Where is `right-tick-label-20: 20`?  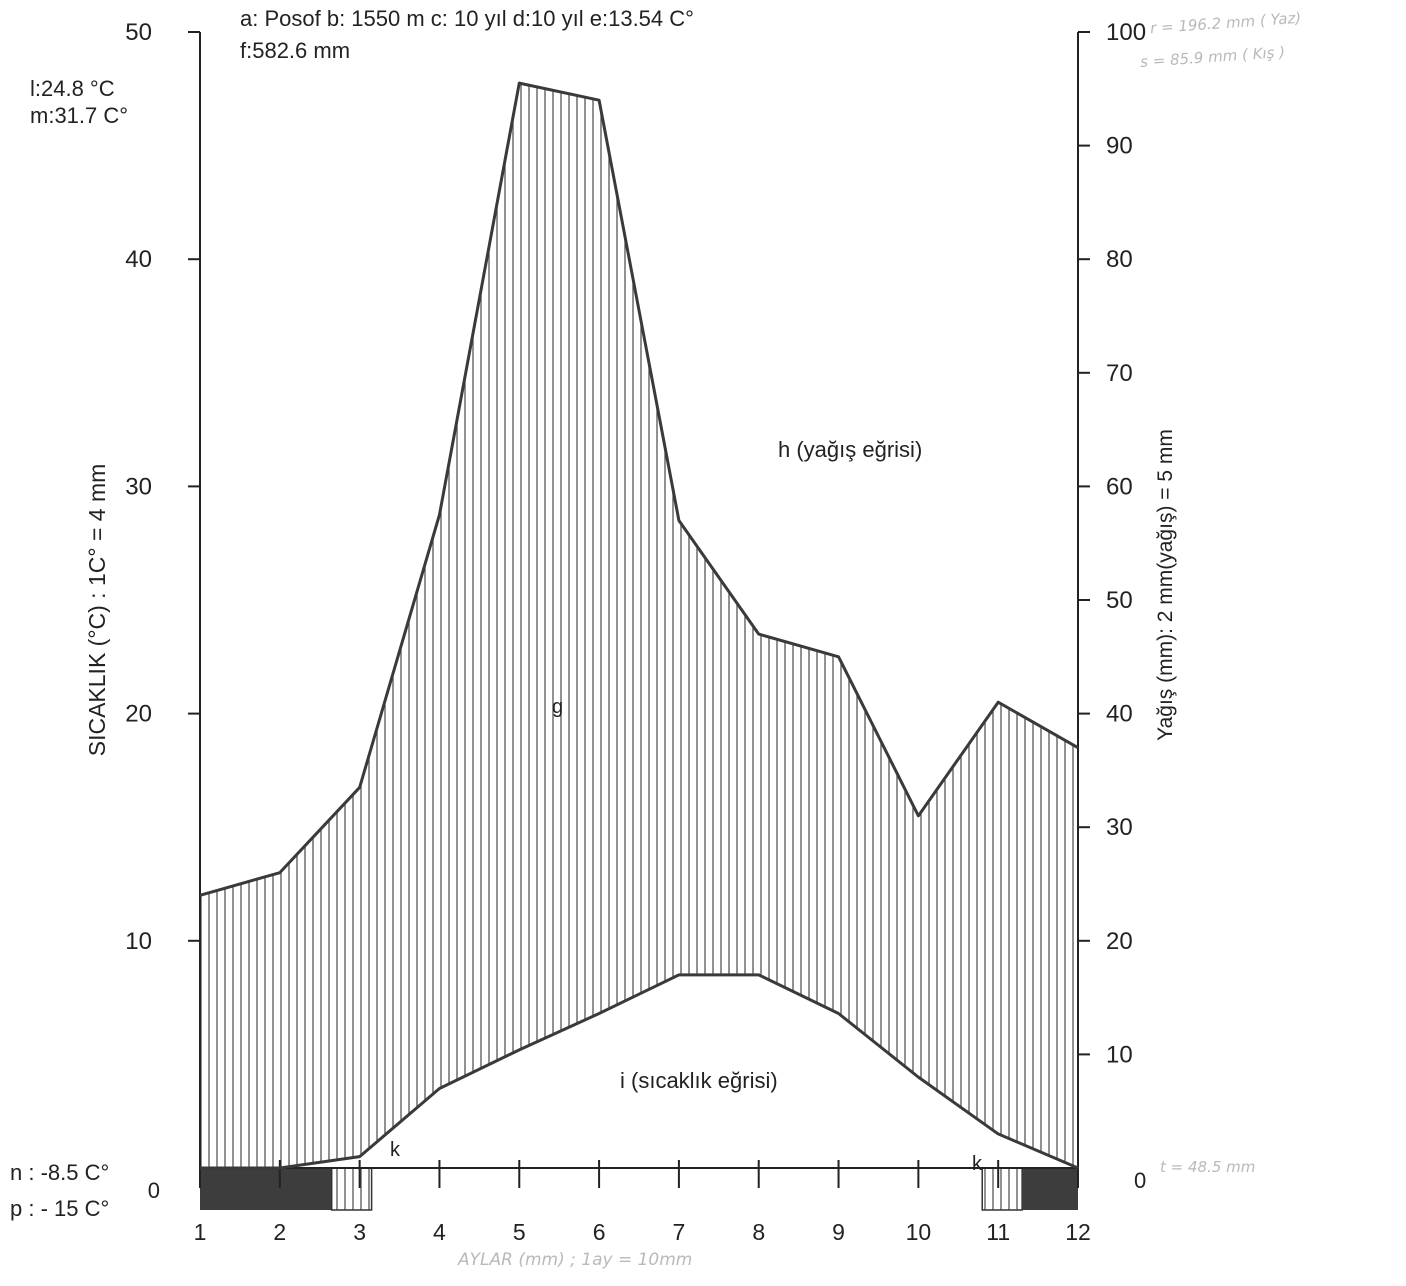 right-tick-label-20: 20 is located at coordinates (1119, 941).